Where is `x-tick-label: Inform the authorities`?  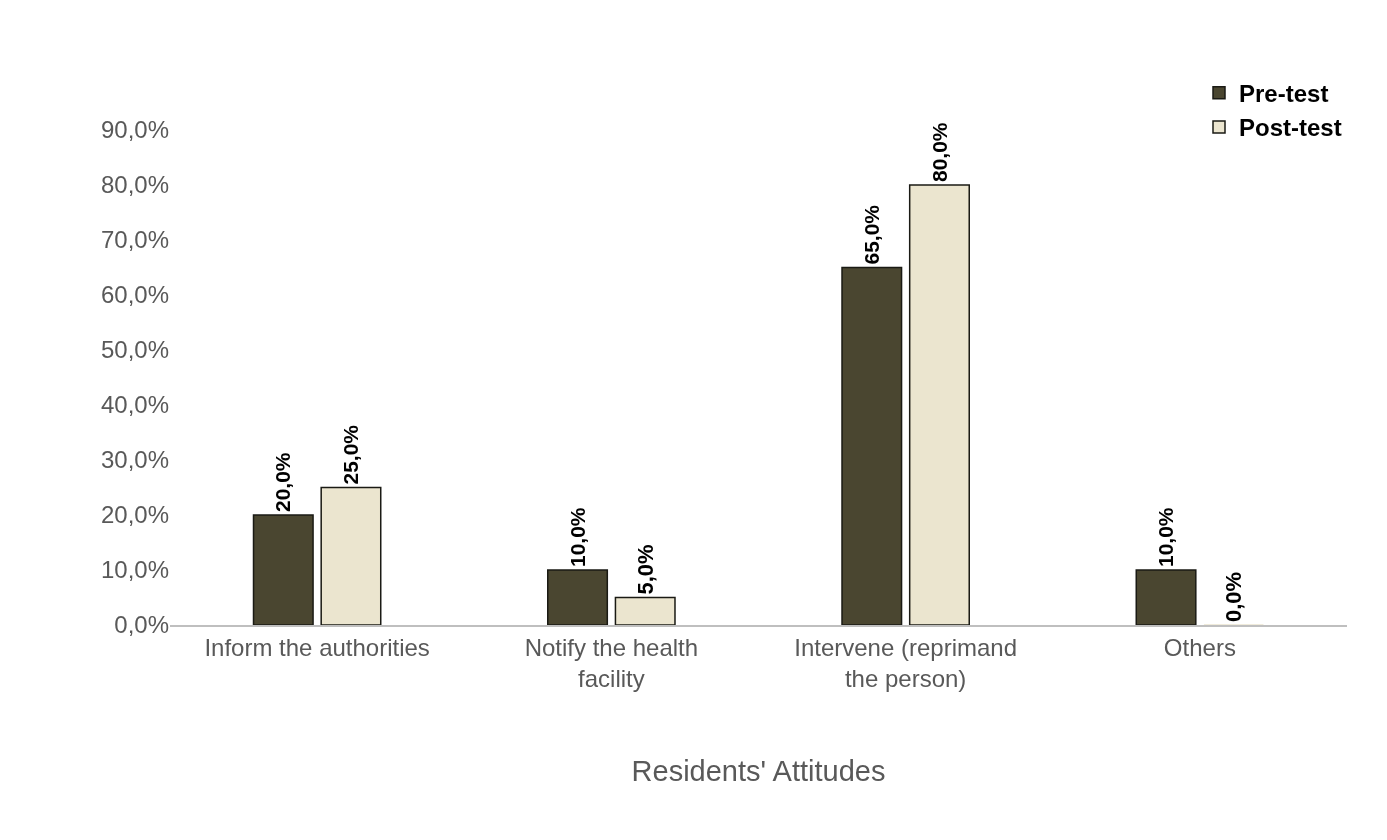 x-tick-label: Inform the authorities is located at coordinates (317, 647).